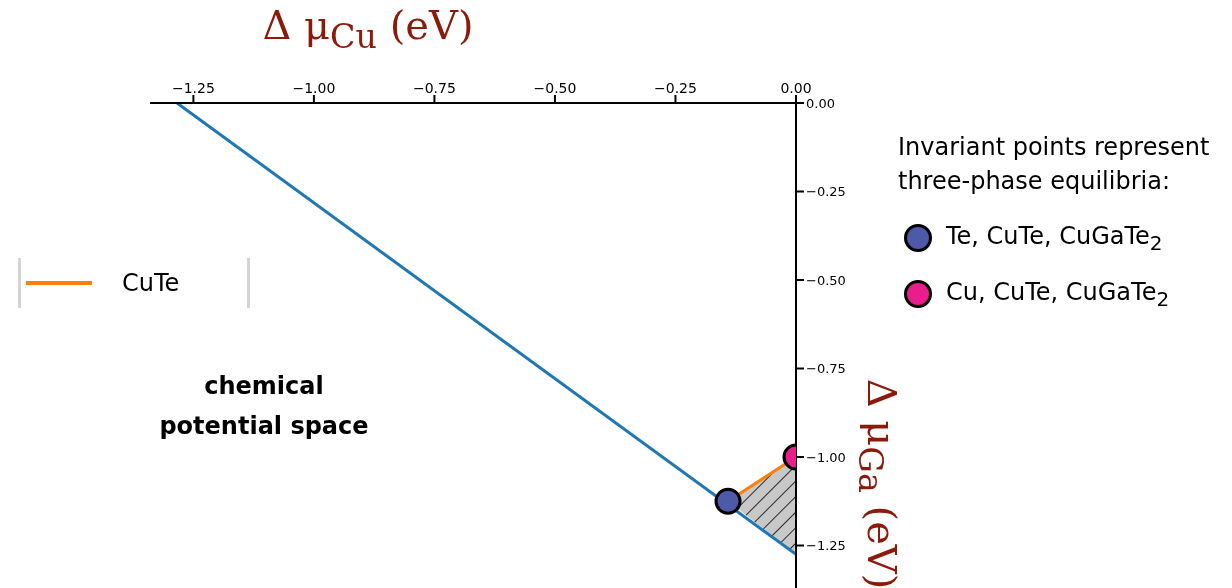  I want to click on y-tick-label: −1.25, so click(826, 546).